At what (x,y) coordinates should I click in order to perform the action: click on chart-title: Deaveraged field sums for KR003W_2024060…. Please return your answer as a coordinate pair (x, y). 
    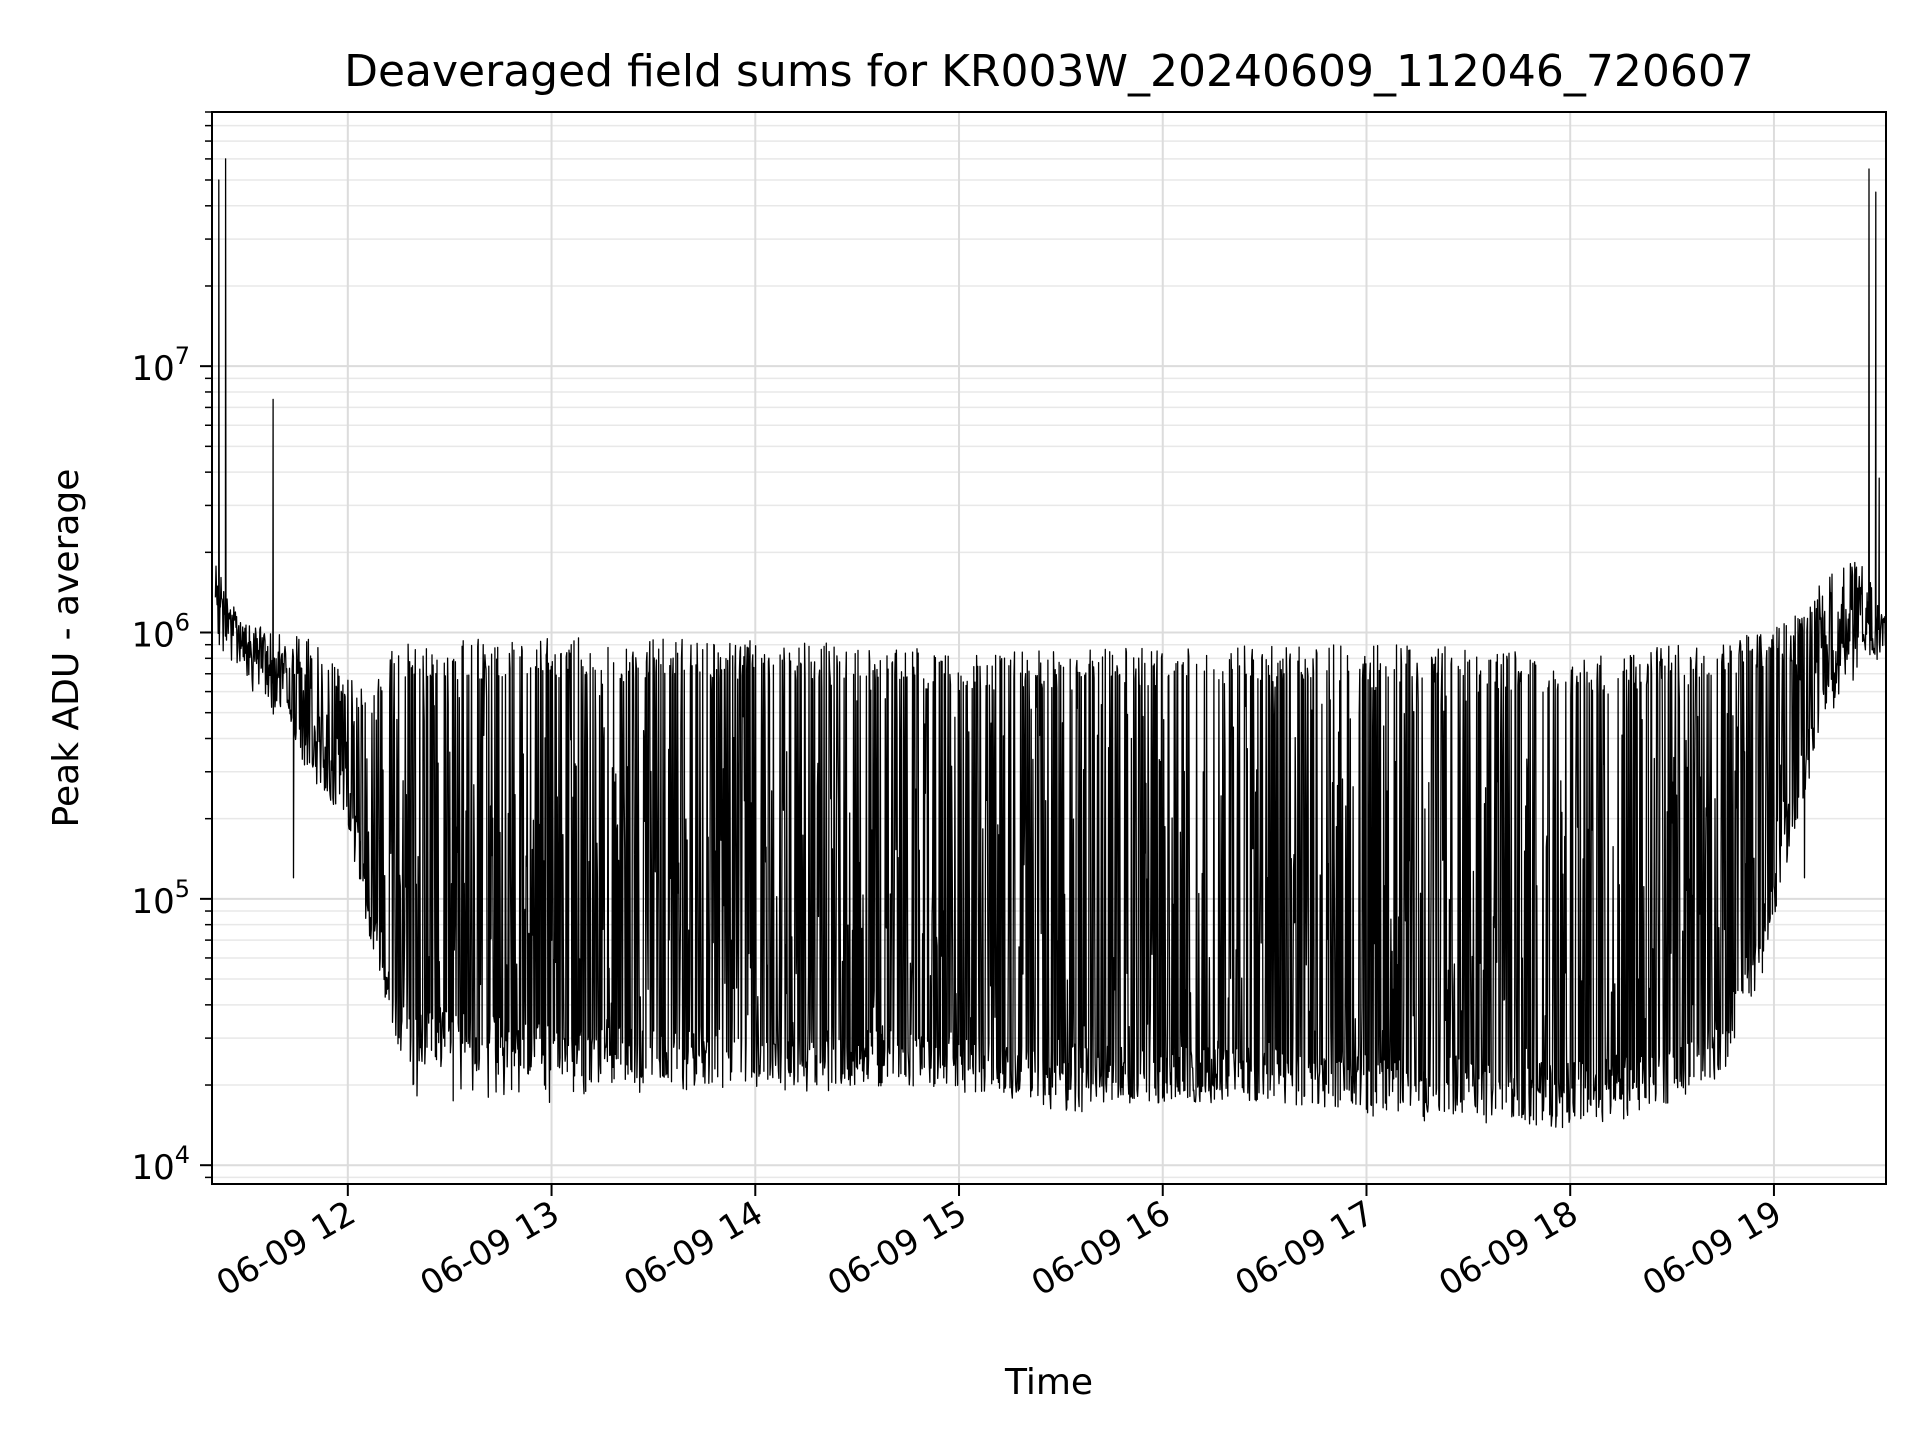
    Looking at the image, I should click on (1049, 71).